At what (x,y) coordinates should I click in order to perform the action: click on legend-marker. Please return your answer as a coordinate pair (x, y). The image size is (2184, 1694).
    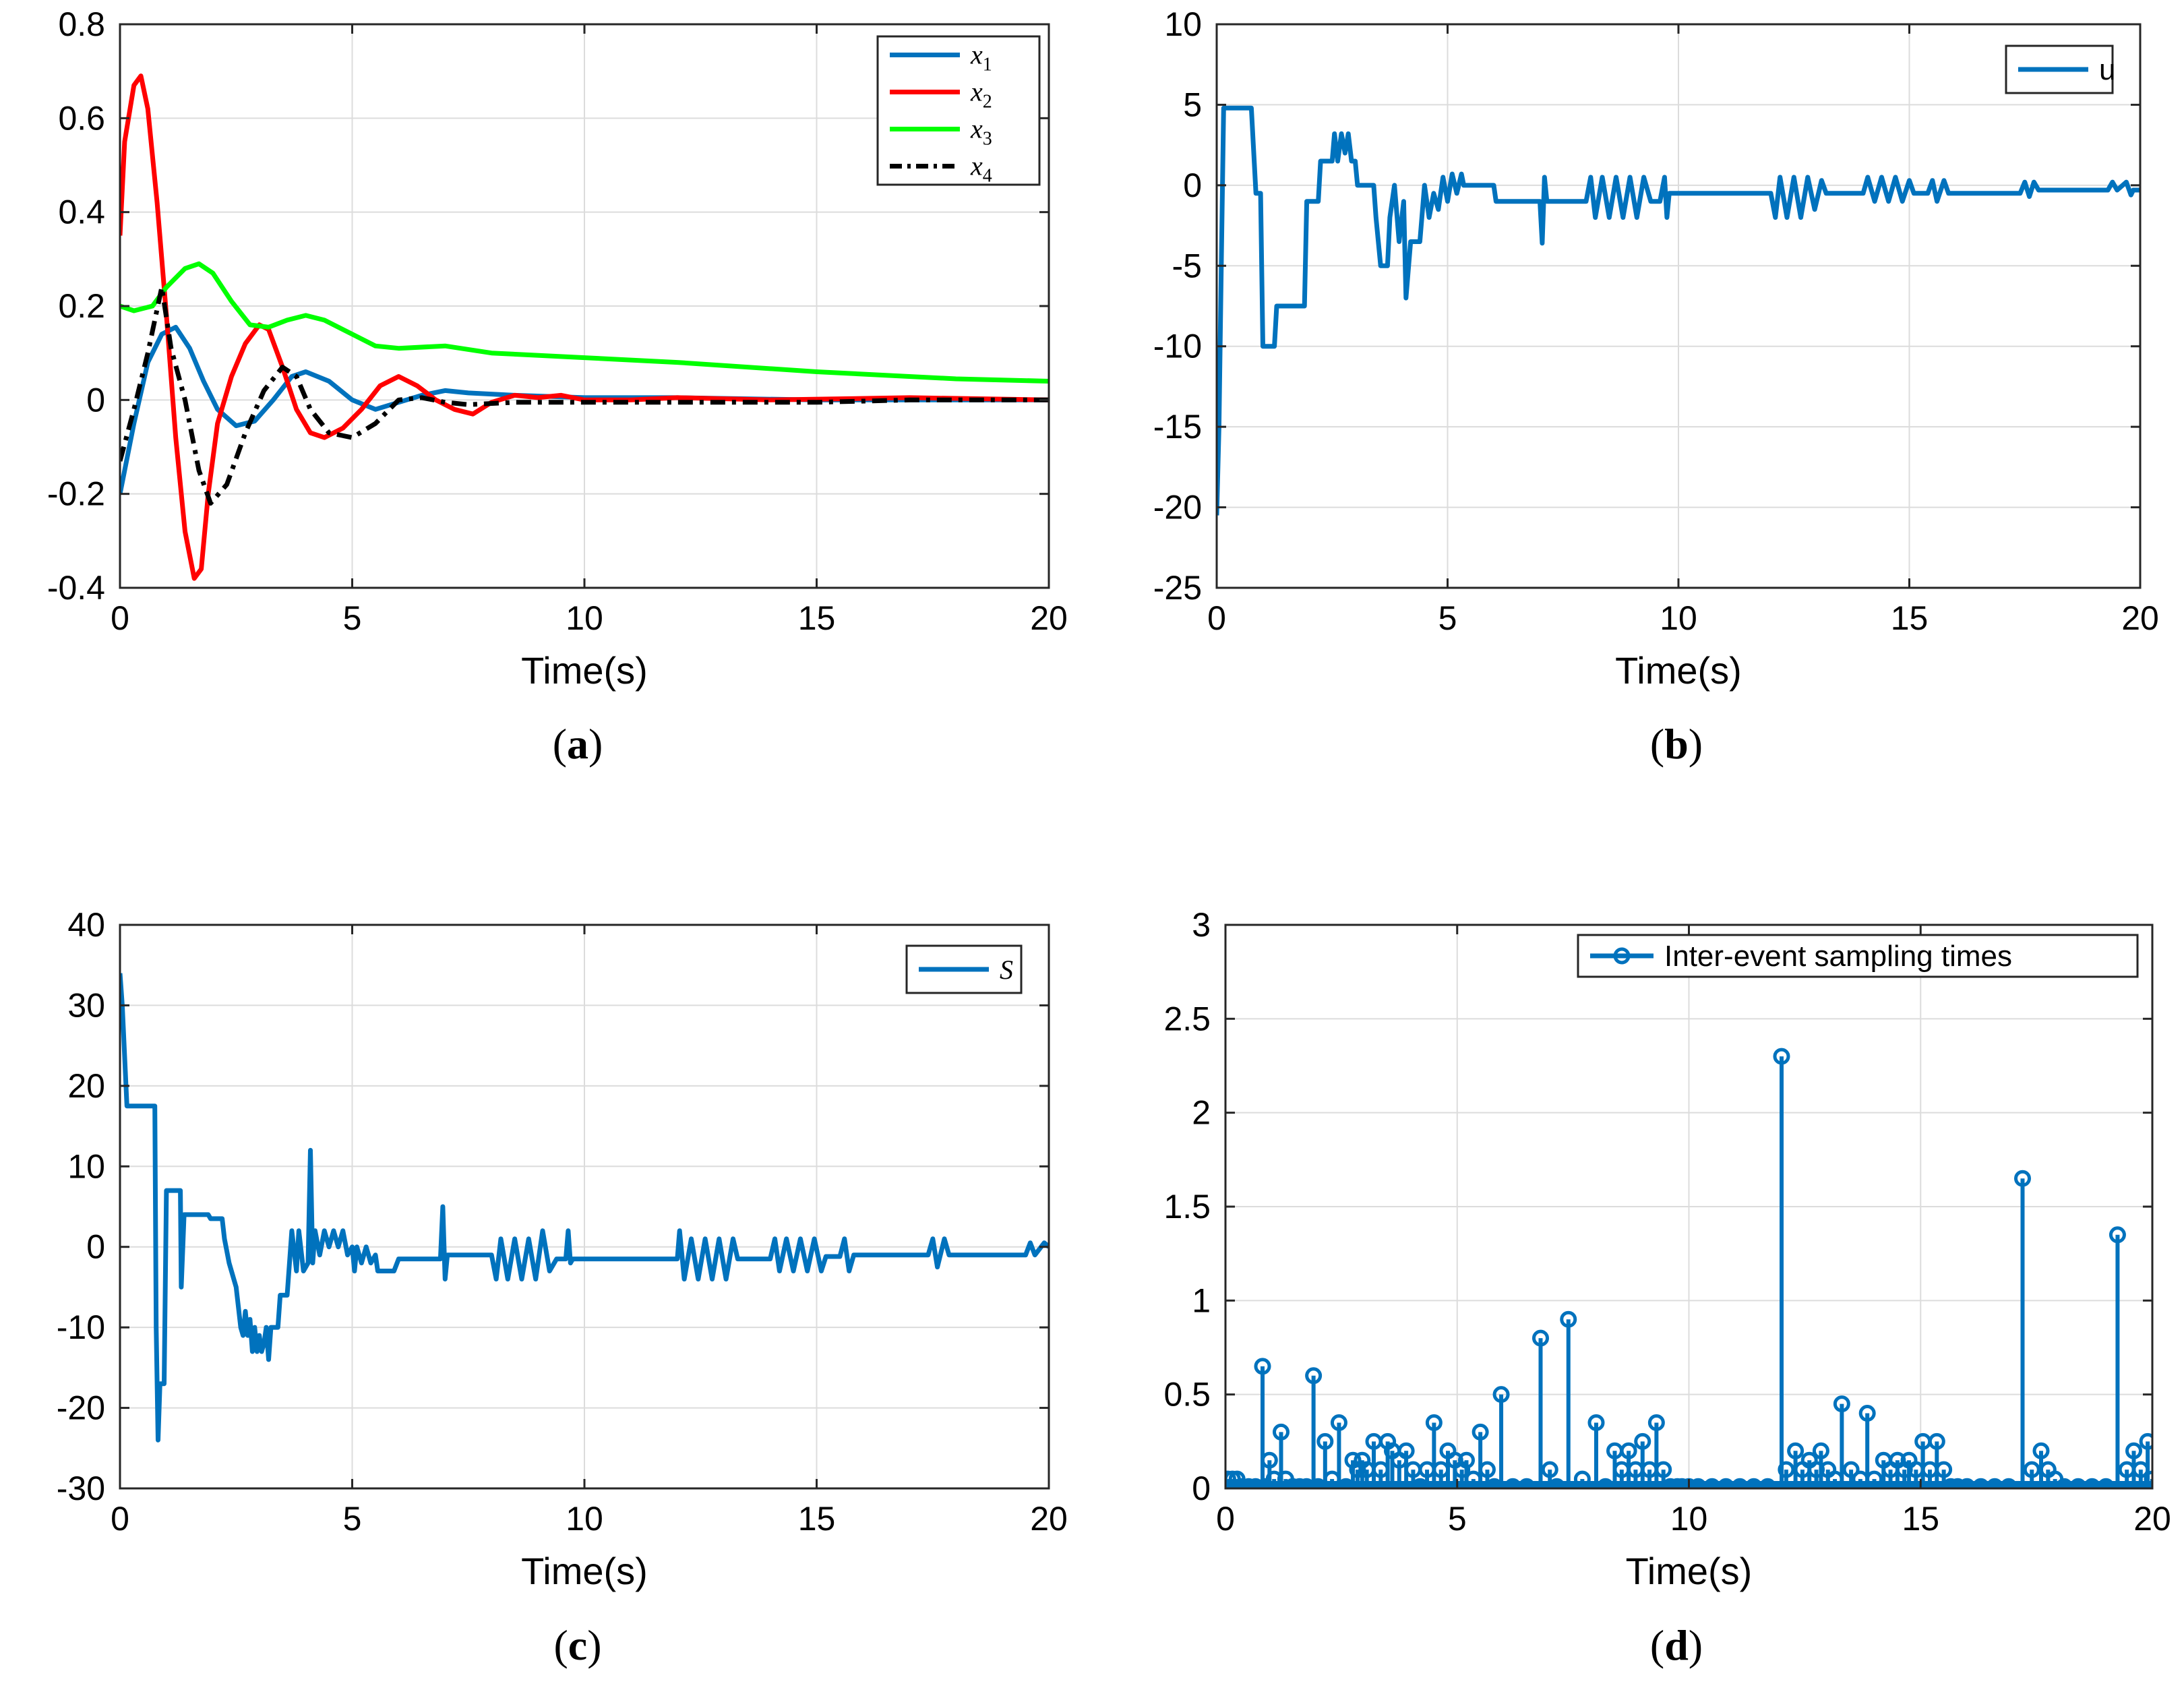
    Looking at the image, I should click on (1622, 956).